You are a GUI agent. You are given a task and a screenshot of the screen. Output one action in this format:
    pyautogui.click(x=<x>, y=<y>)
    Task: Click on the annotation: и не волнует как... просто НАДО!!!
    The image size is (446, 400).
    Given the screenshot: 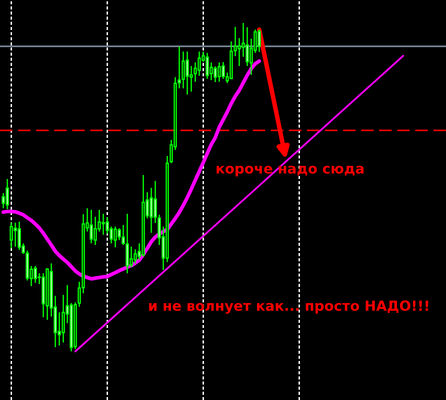 What is the action you would take?
    pyautogui.click(x=288, y=307)
    